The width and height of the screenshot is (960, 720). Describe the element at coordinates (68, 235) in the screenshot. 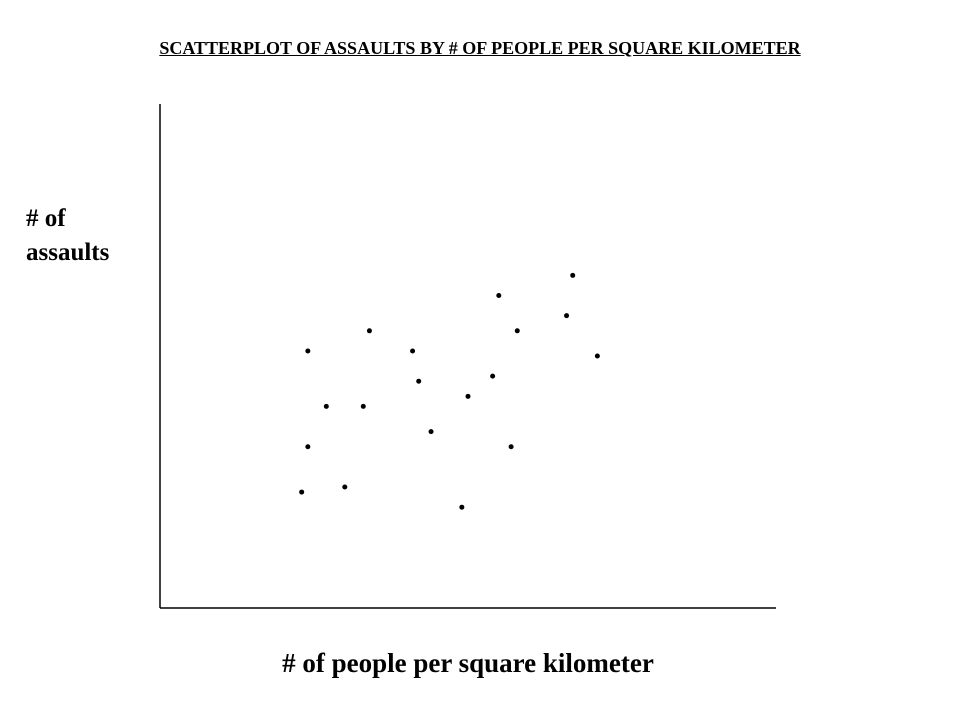

I see `y-axis-label: # of assaults` at that location.